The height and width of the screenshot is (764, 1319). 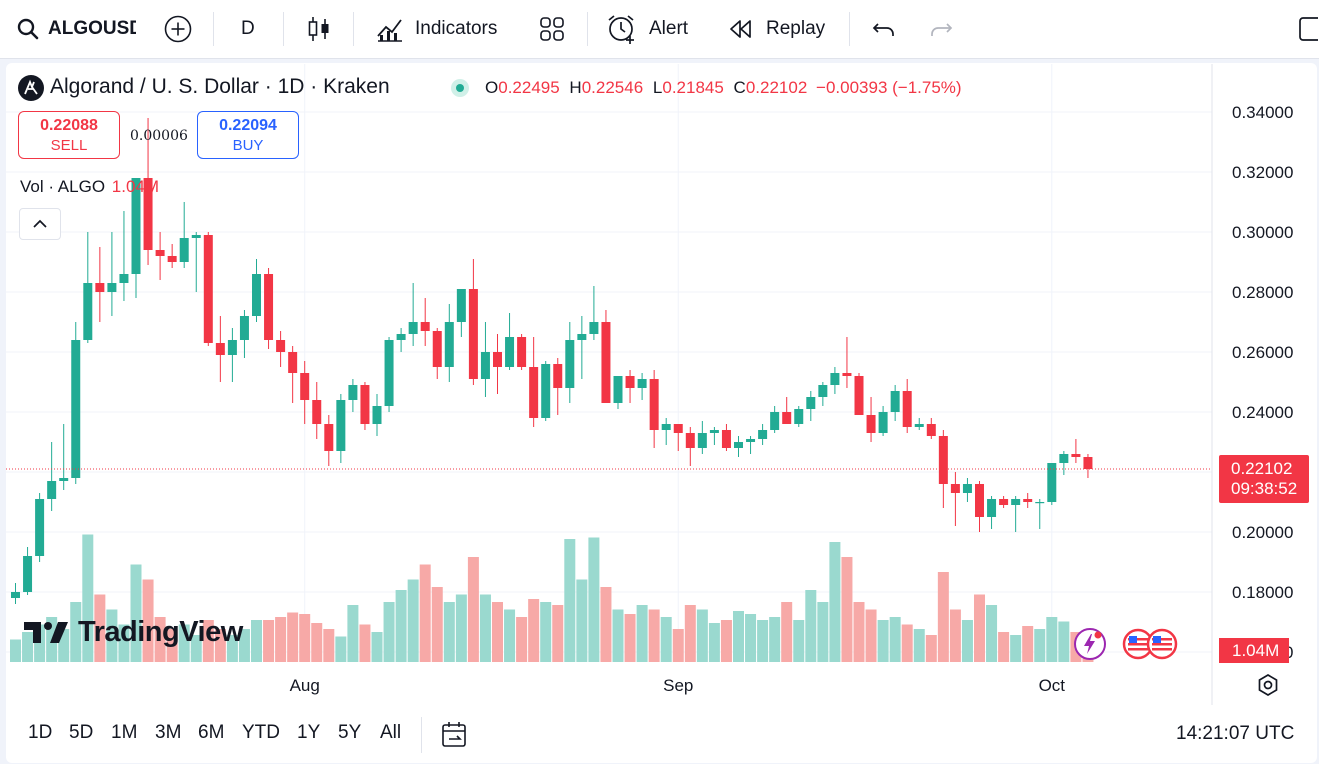 I want to click on events-button, so click(x=1151, y=644).